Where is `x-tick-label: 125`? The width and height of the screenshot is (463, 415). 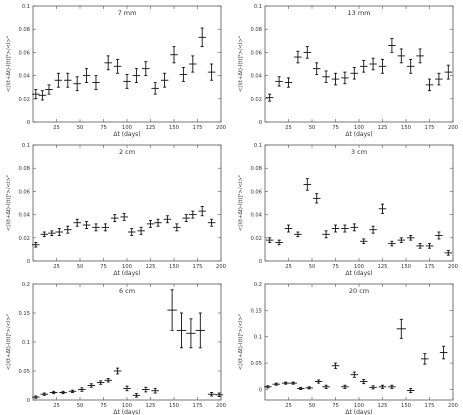
x-tick-label: 125 is located at coordinates (383, 128).